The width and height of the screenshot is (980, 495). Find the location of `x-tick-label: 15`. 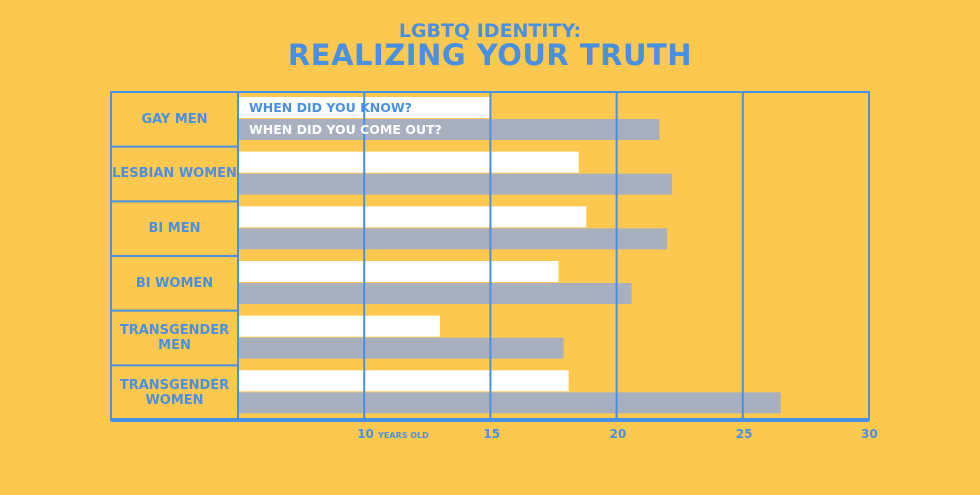

x-tick-label: 15 is located at coordinates (491, 434).